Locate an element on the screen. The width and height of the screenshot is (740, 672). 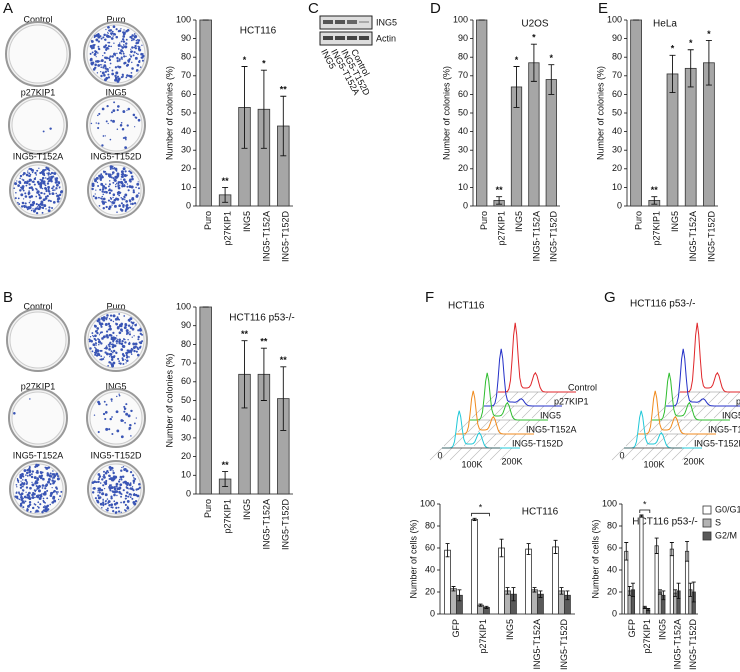
y-tick-label: 70 is located at coordinates (186, 362).